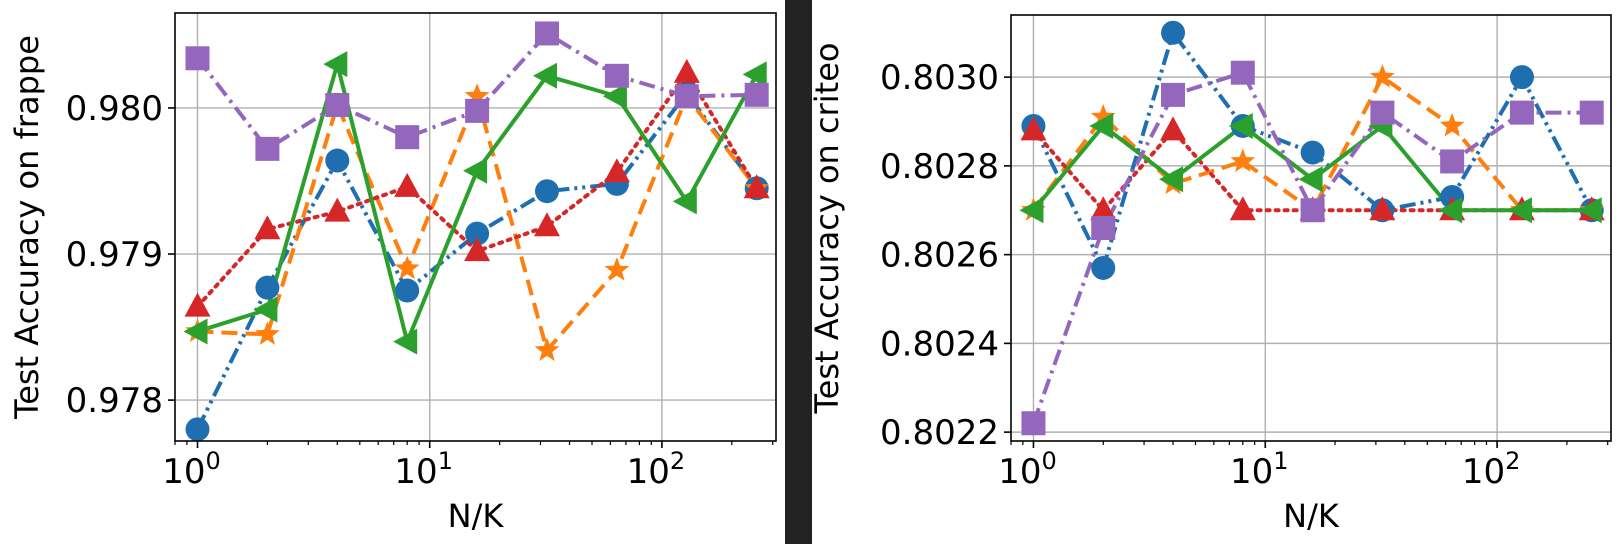 The image size is (1622, 548). I want to click on y-tick-label: 0.8030, so click(939, 78).